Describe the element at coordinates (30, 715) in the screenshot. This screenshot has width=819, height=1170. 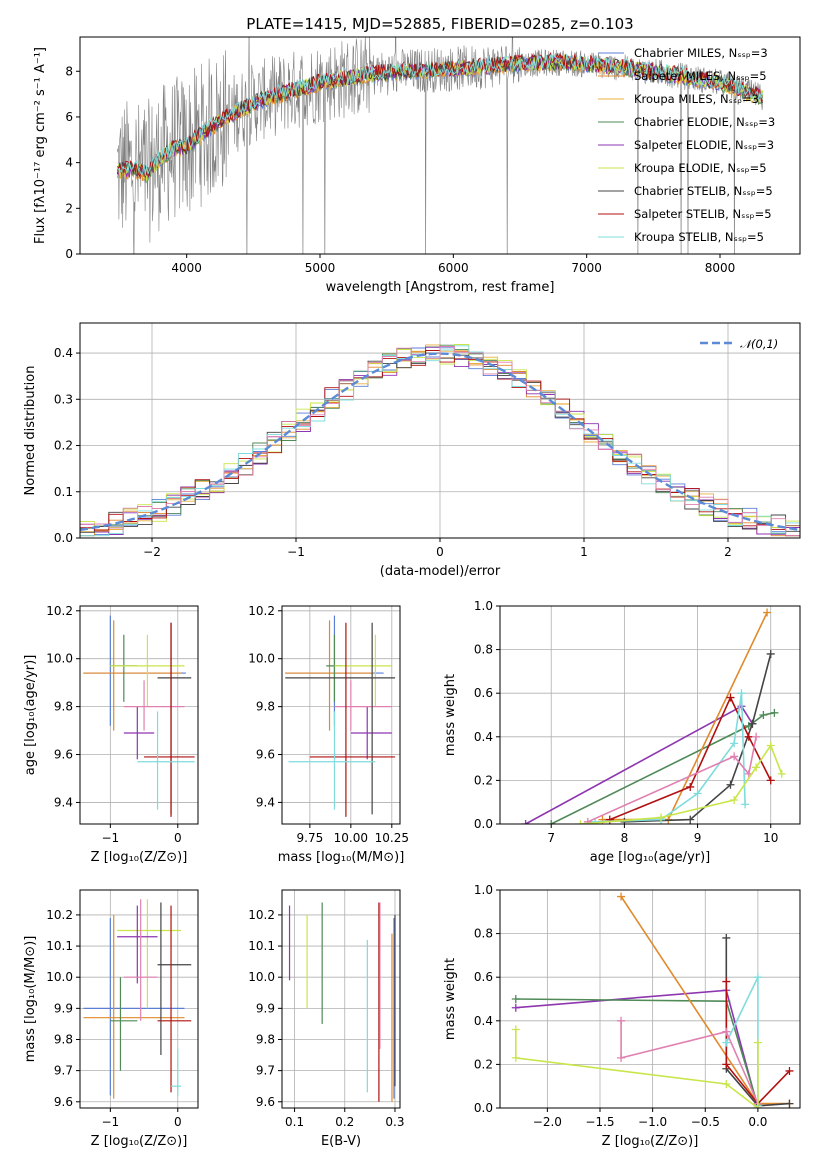
I see `y-axis-label: age [log₁₀(age/yr)]` at that location.